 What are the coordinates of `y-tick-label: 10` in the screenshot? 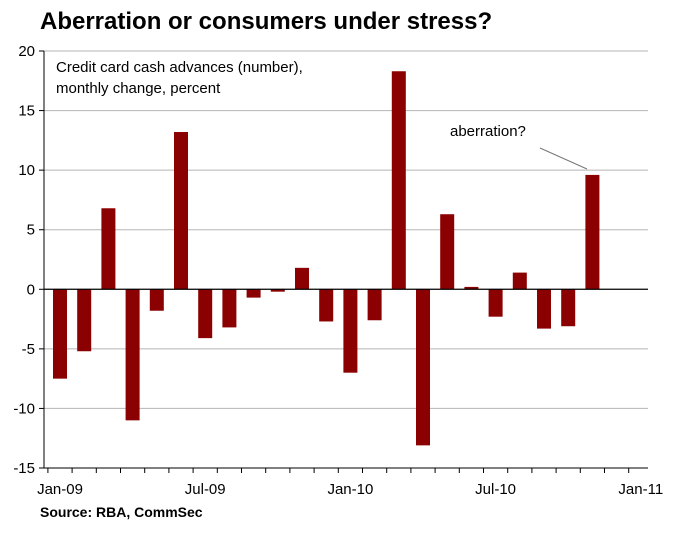 It's located at (26, 170).